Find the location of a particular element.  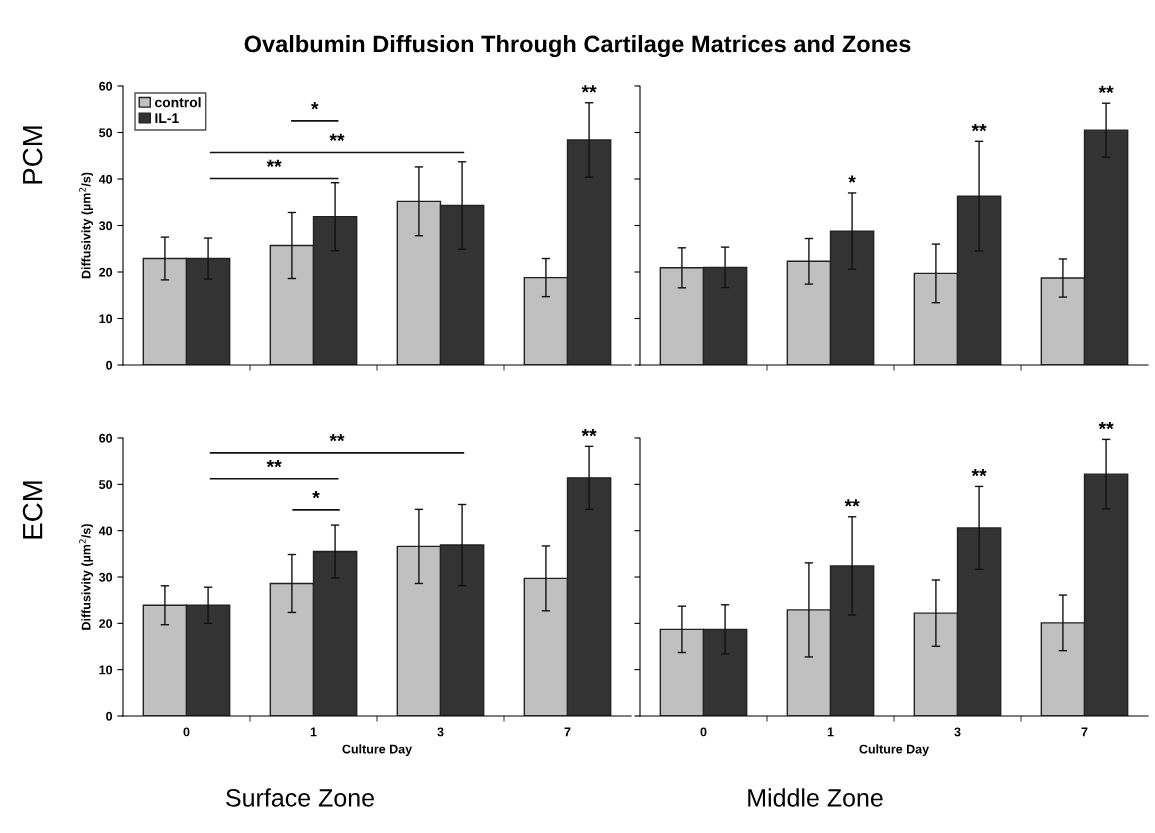

text: ECM is located at coordinates (32, 510).